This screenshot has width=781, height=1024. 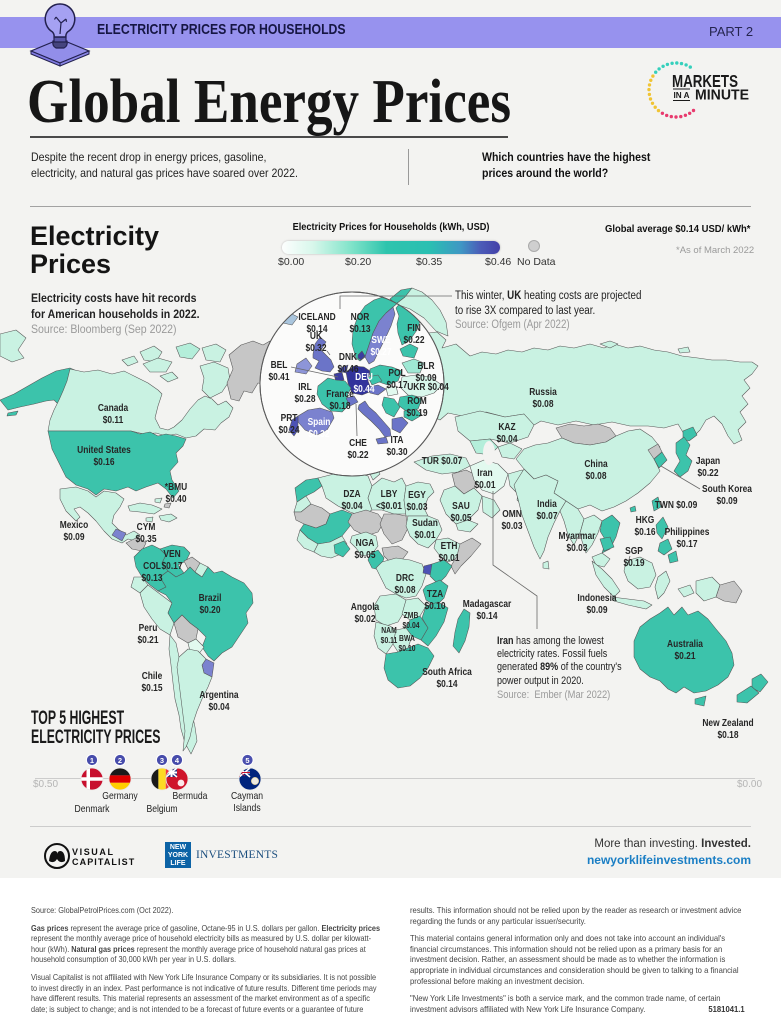 What do you see at coordinates (177, 760) in the screenshot?
I see `svg-text: 4` at bounding box center [177, 760].